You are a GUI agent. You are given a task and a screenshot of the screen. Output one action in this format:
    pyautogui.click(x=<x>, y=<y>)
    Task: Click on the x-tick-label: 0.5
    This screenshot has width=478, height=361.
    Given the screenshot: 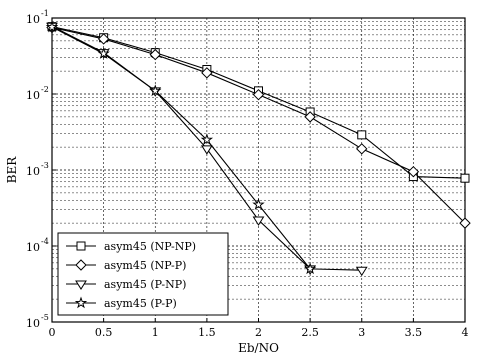 What is the action you would take?
    pyautogui.click(x=104, y=332)
    